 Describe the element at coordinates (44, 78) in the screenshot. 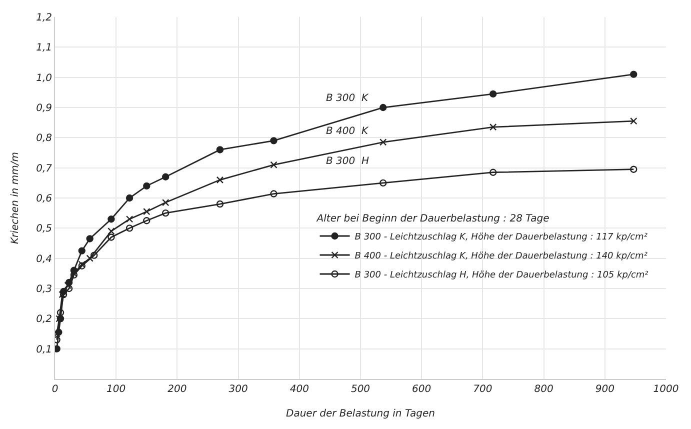

I see `y-tick-label: 1,0` at that location.